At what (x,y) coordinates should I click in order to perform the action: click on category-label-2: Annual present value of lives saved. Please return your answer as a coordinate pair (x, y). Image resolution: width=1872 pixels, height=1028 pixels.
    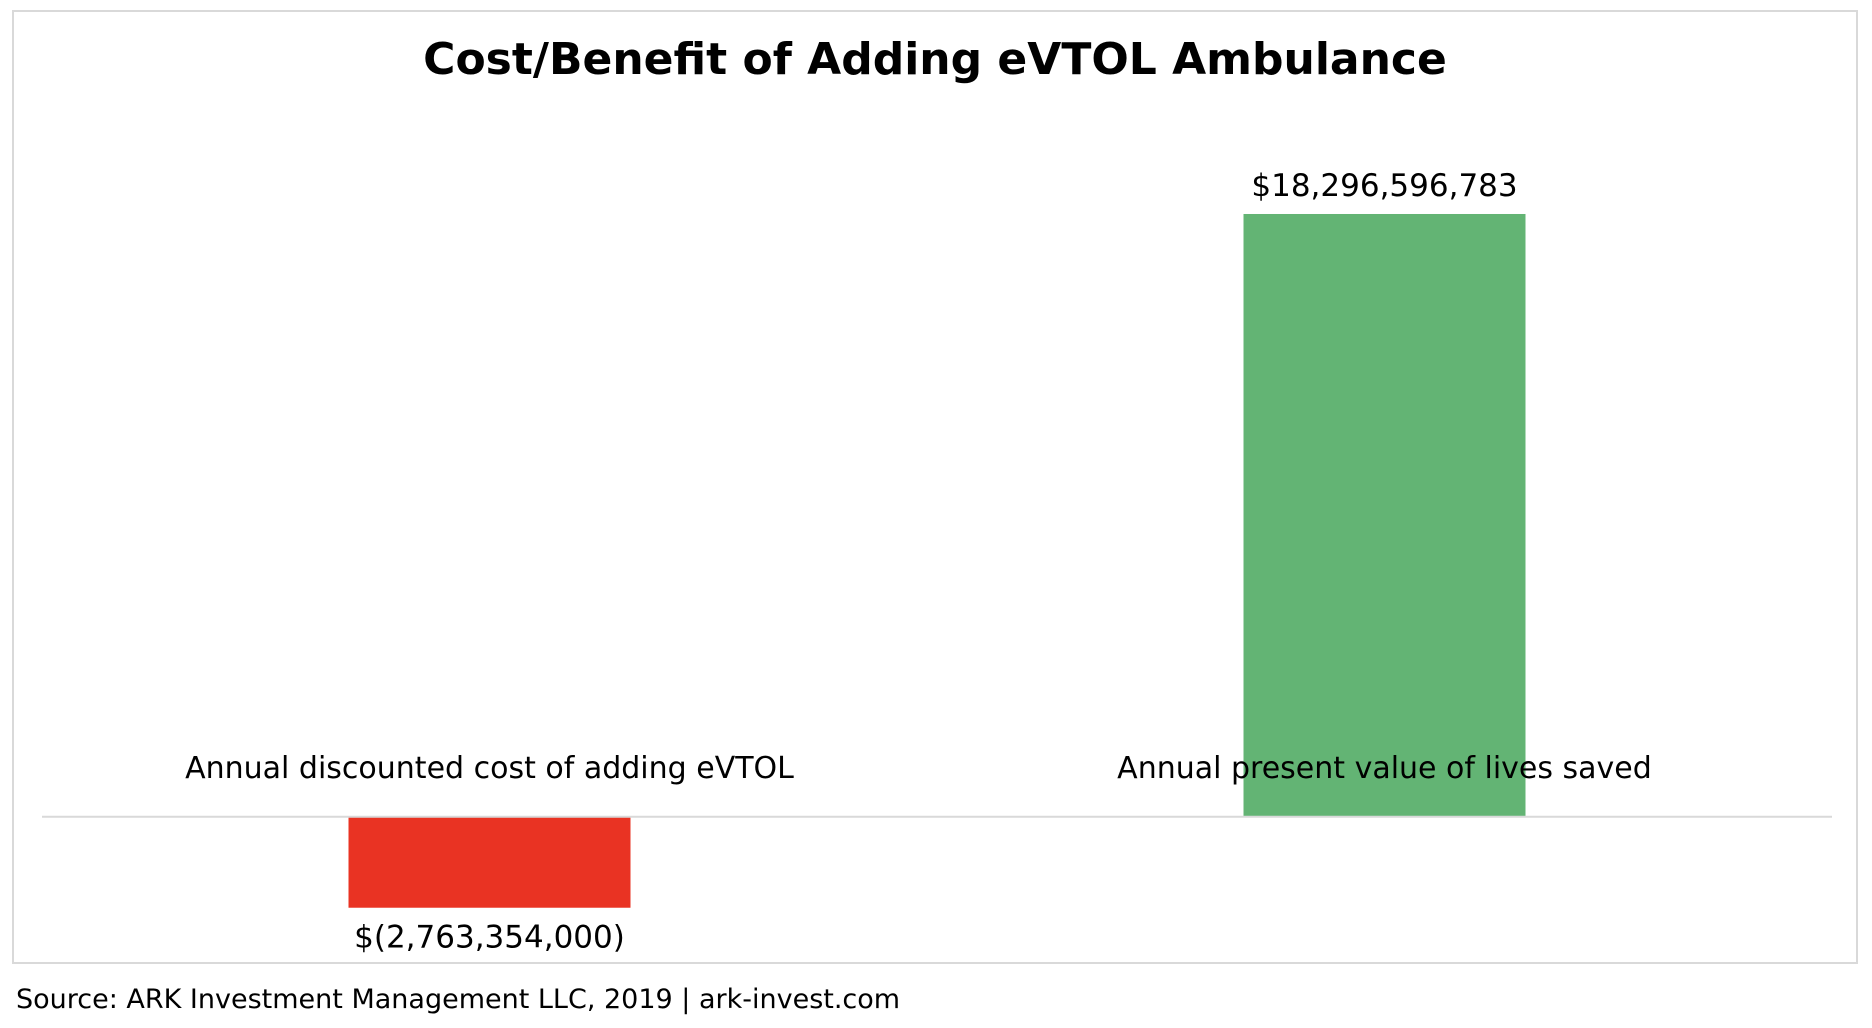
    Looking at the image, I should click on (1384, 768).